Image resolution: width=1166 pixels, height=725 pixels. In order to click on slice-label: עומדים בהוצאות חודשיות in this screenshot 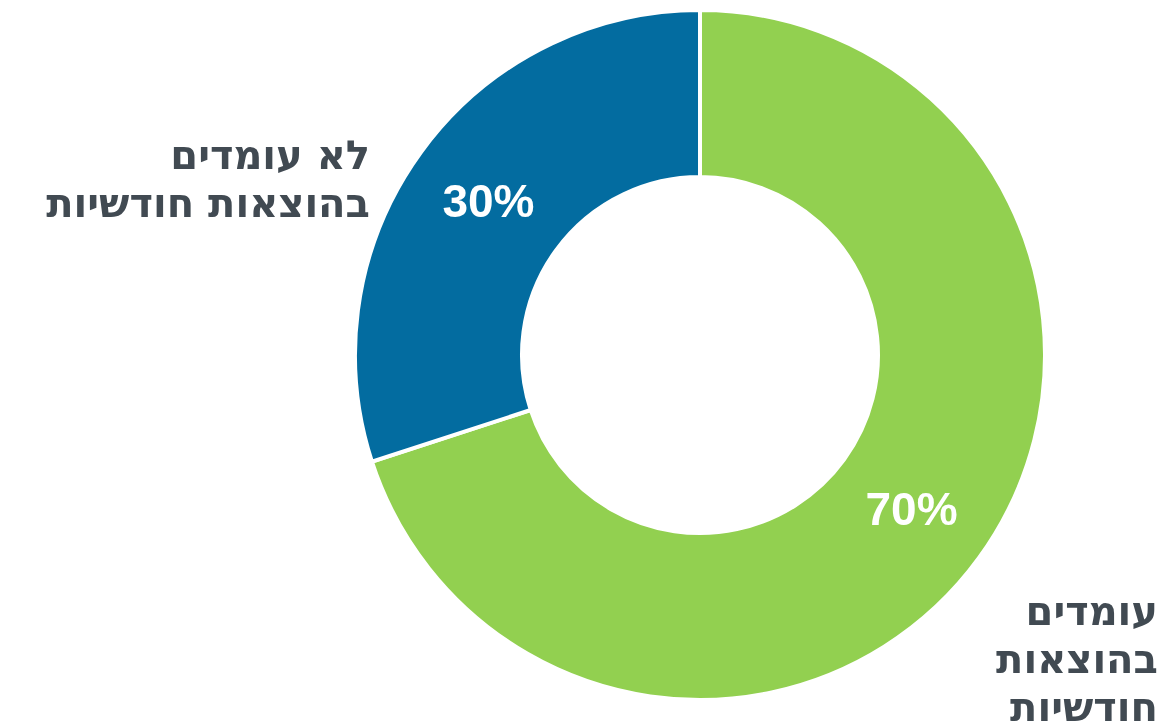, I will do `click(1077, 656)`.